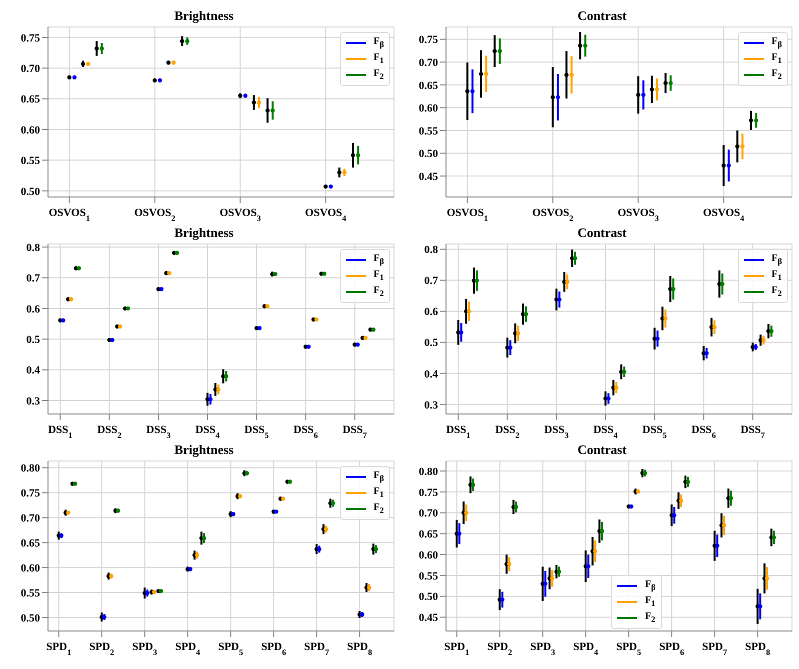 The height and width of the screenshot is (669, 799). Describe the element at coordinates (431, 374) in the screenshot. I see `y-tick-label: 0.4` at that location.